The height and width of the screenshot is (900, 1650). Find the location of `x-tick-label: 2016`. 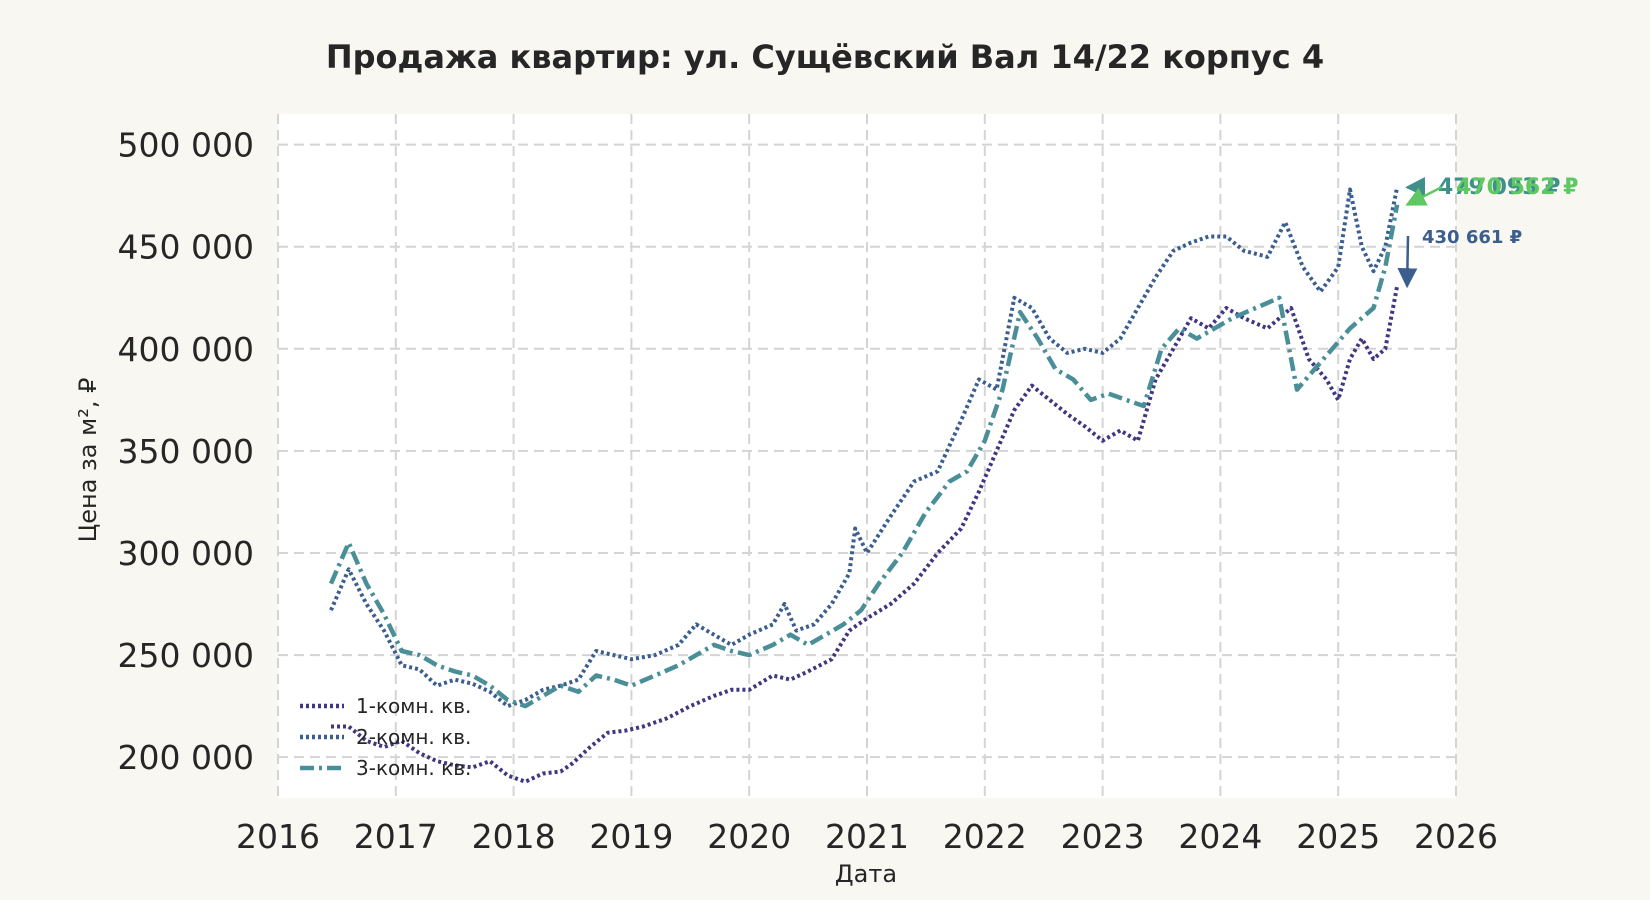

x-tick-label: 2016 is located at coordinates (278, 836).